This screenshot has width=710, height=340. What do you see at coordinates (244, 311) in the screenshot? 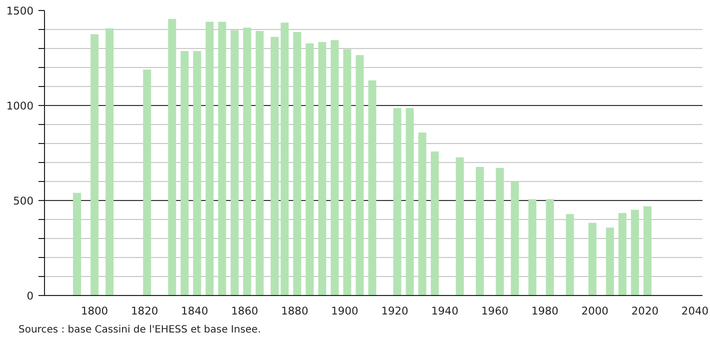
I see `x-tick-label: 1860` at bounding box center [244, 311].